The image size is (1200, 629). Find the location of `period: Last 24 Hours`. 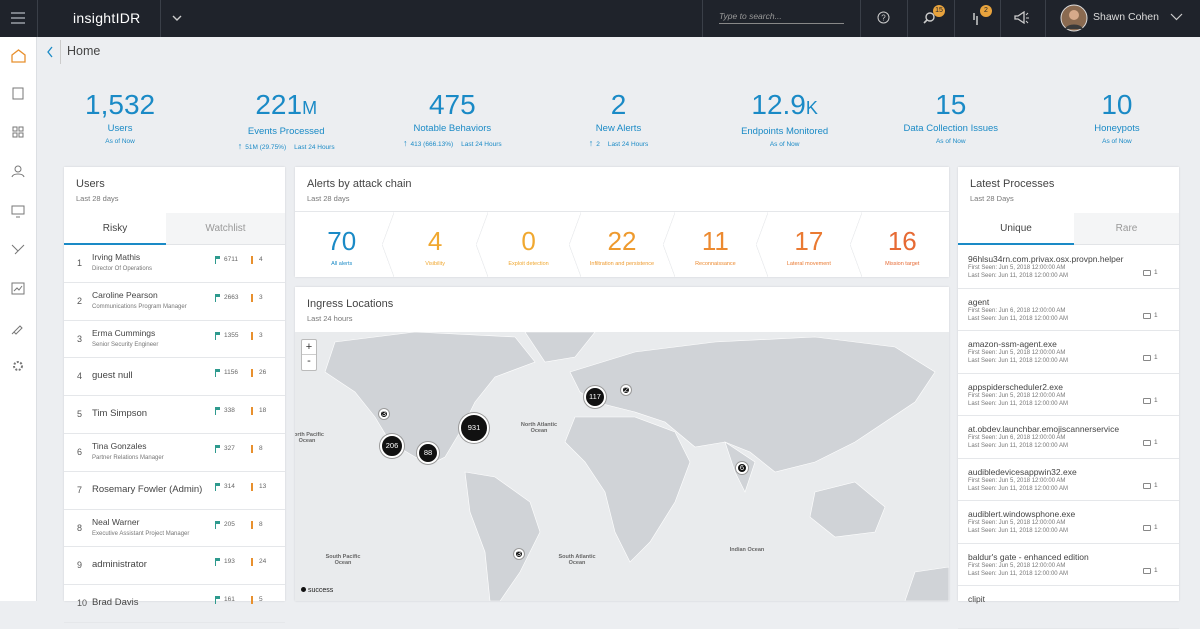

period: Last 24 Hours is located at coordinates (314, 147).